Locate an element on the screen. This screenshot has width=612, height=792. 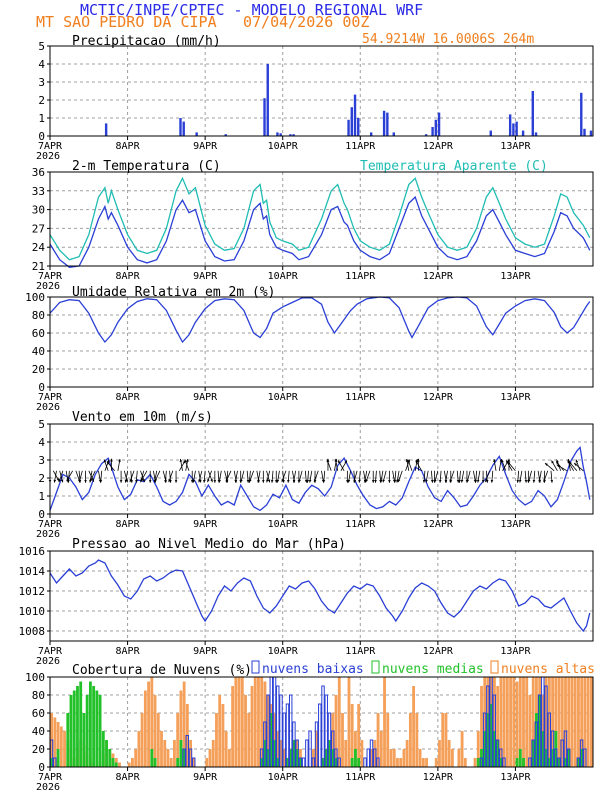
wind-title: Vento em 10m (m/s) is located at coordinates (142, 417).